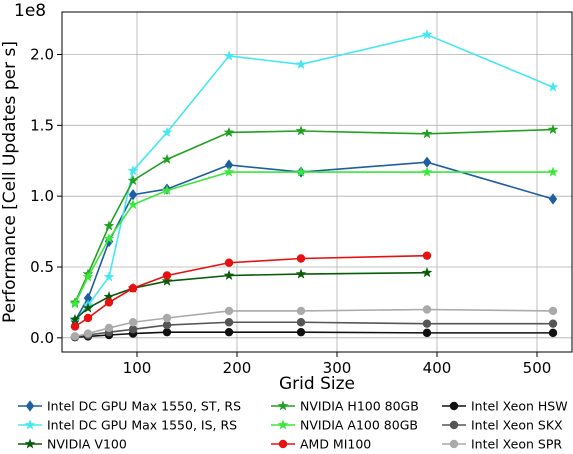  I want to click on x-tick-label: 300, so click(337, 368).